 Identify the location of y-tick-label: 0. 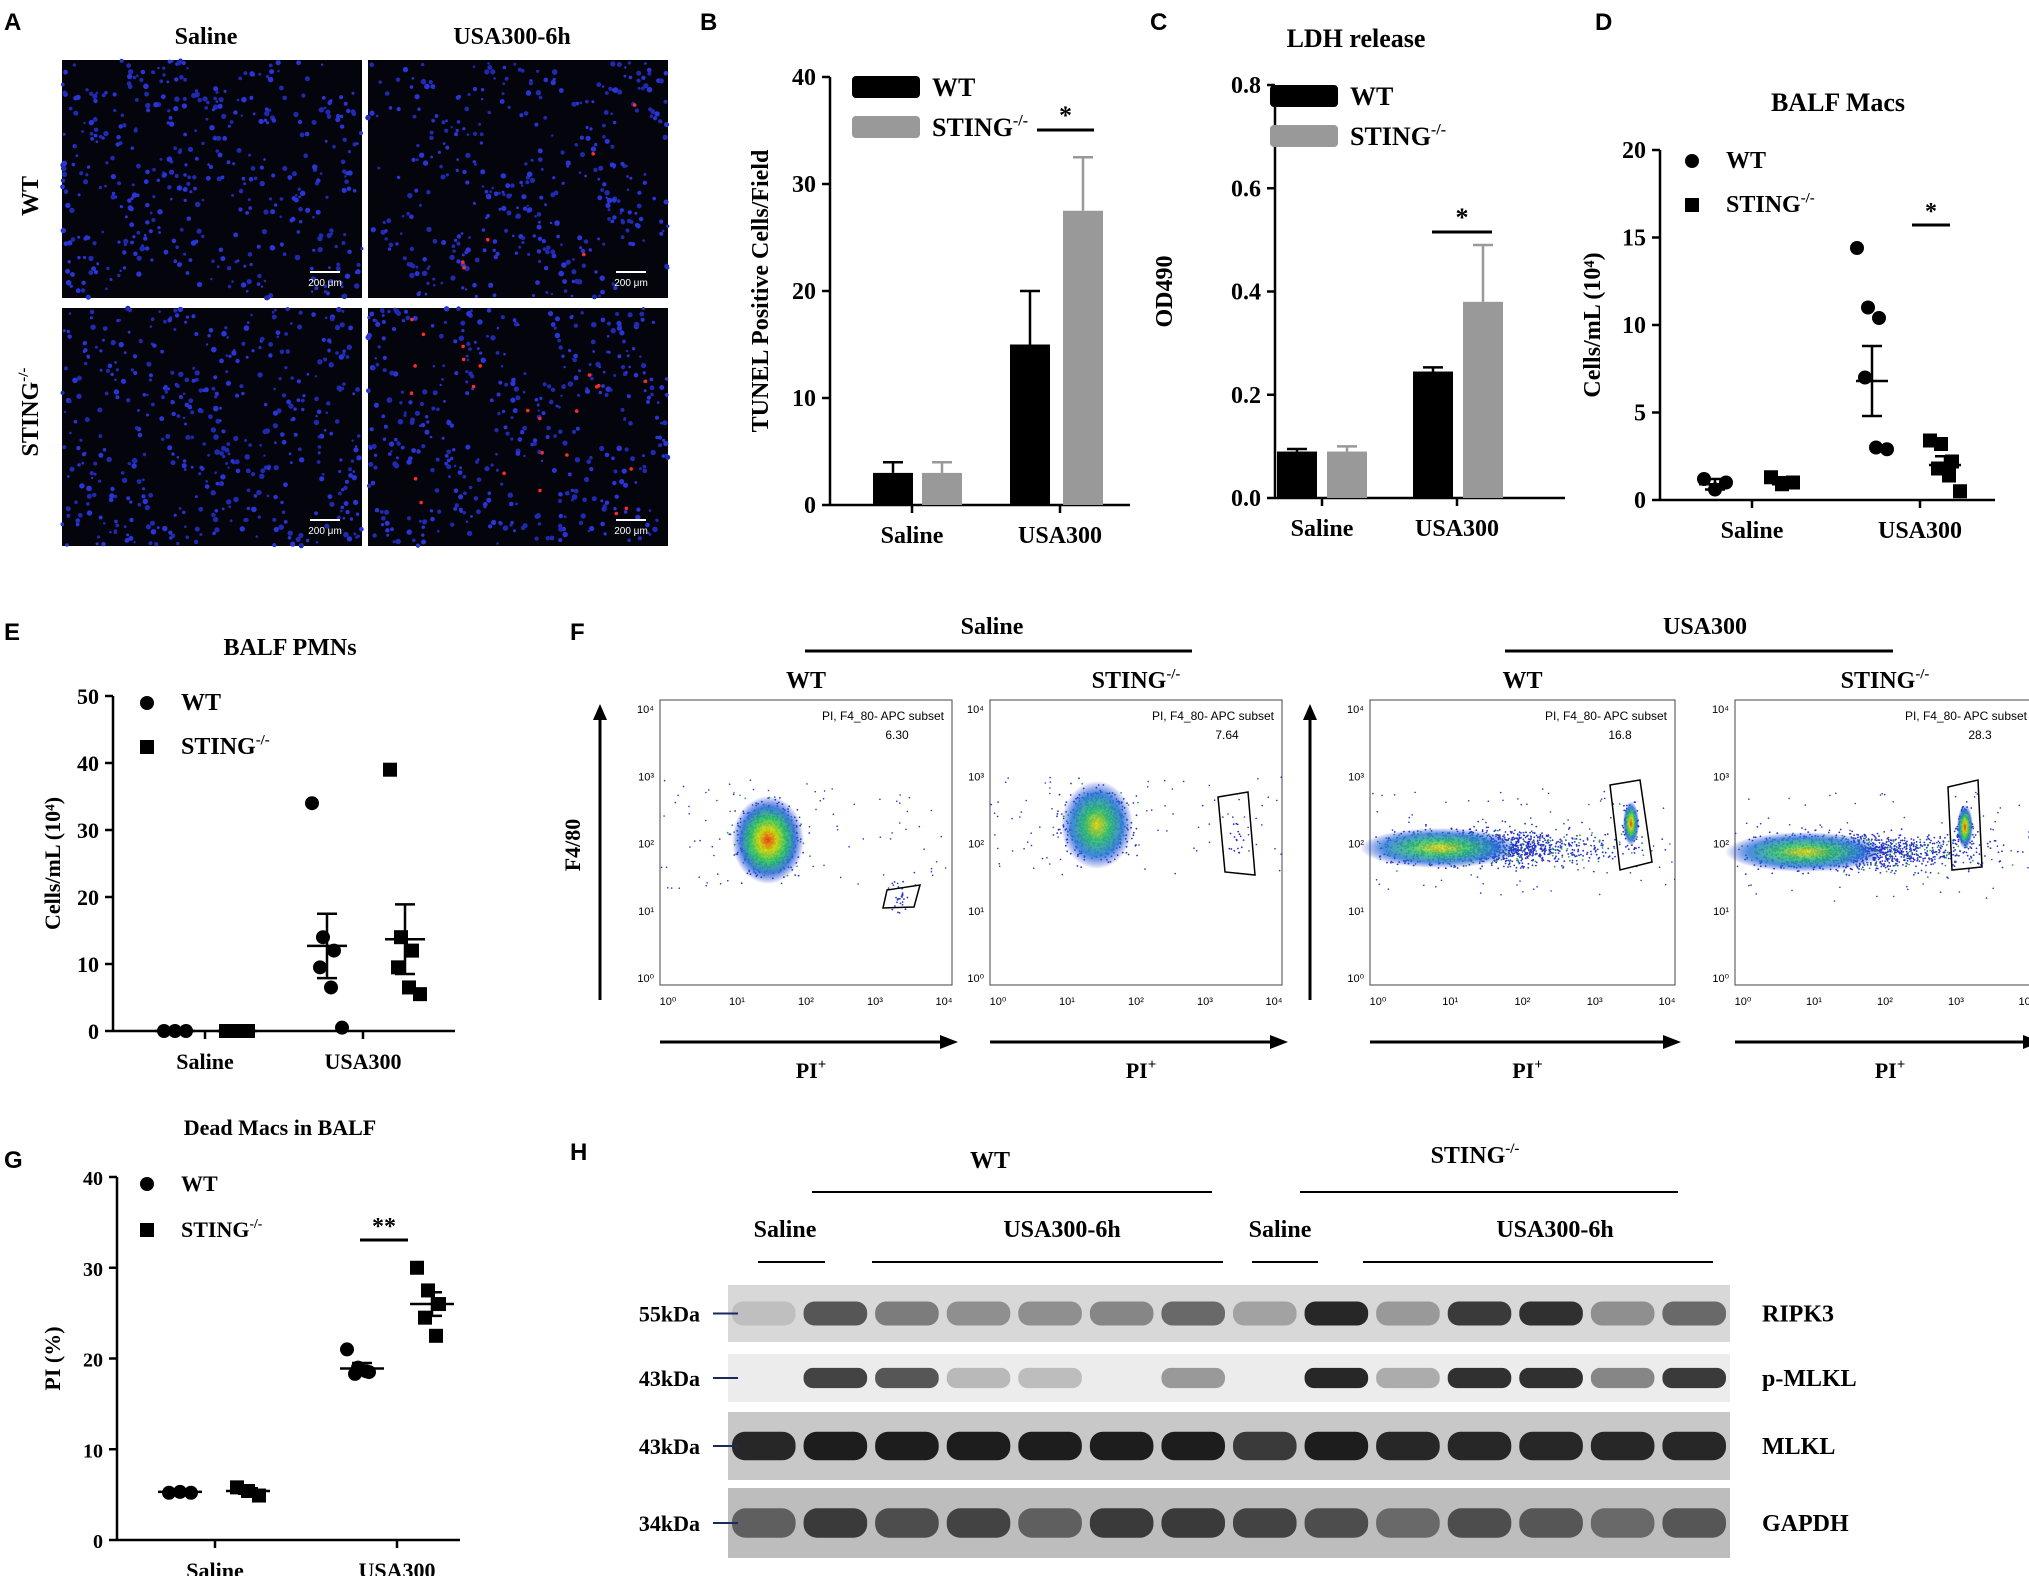
(810, 506).